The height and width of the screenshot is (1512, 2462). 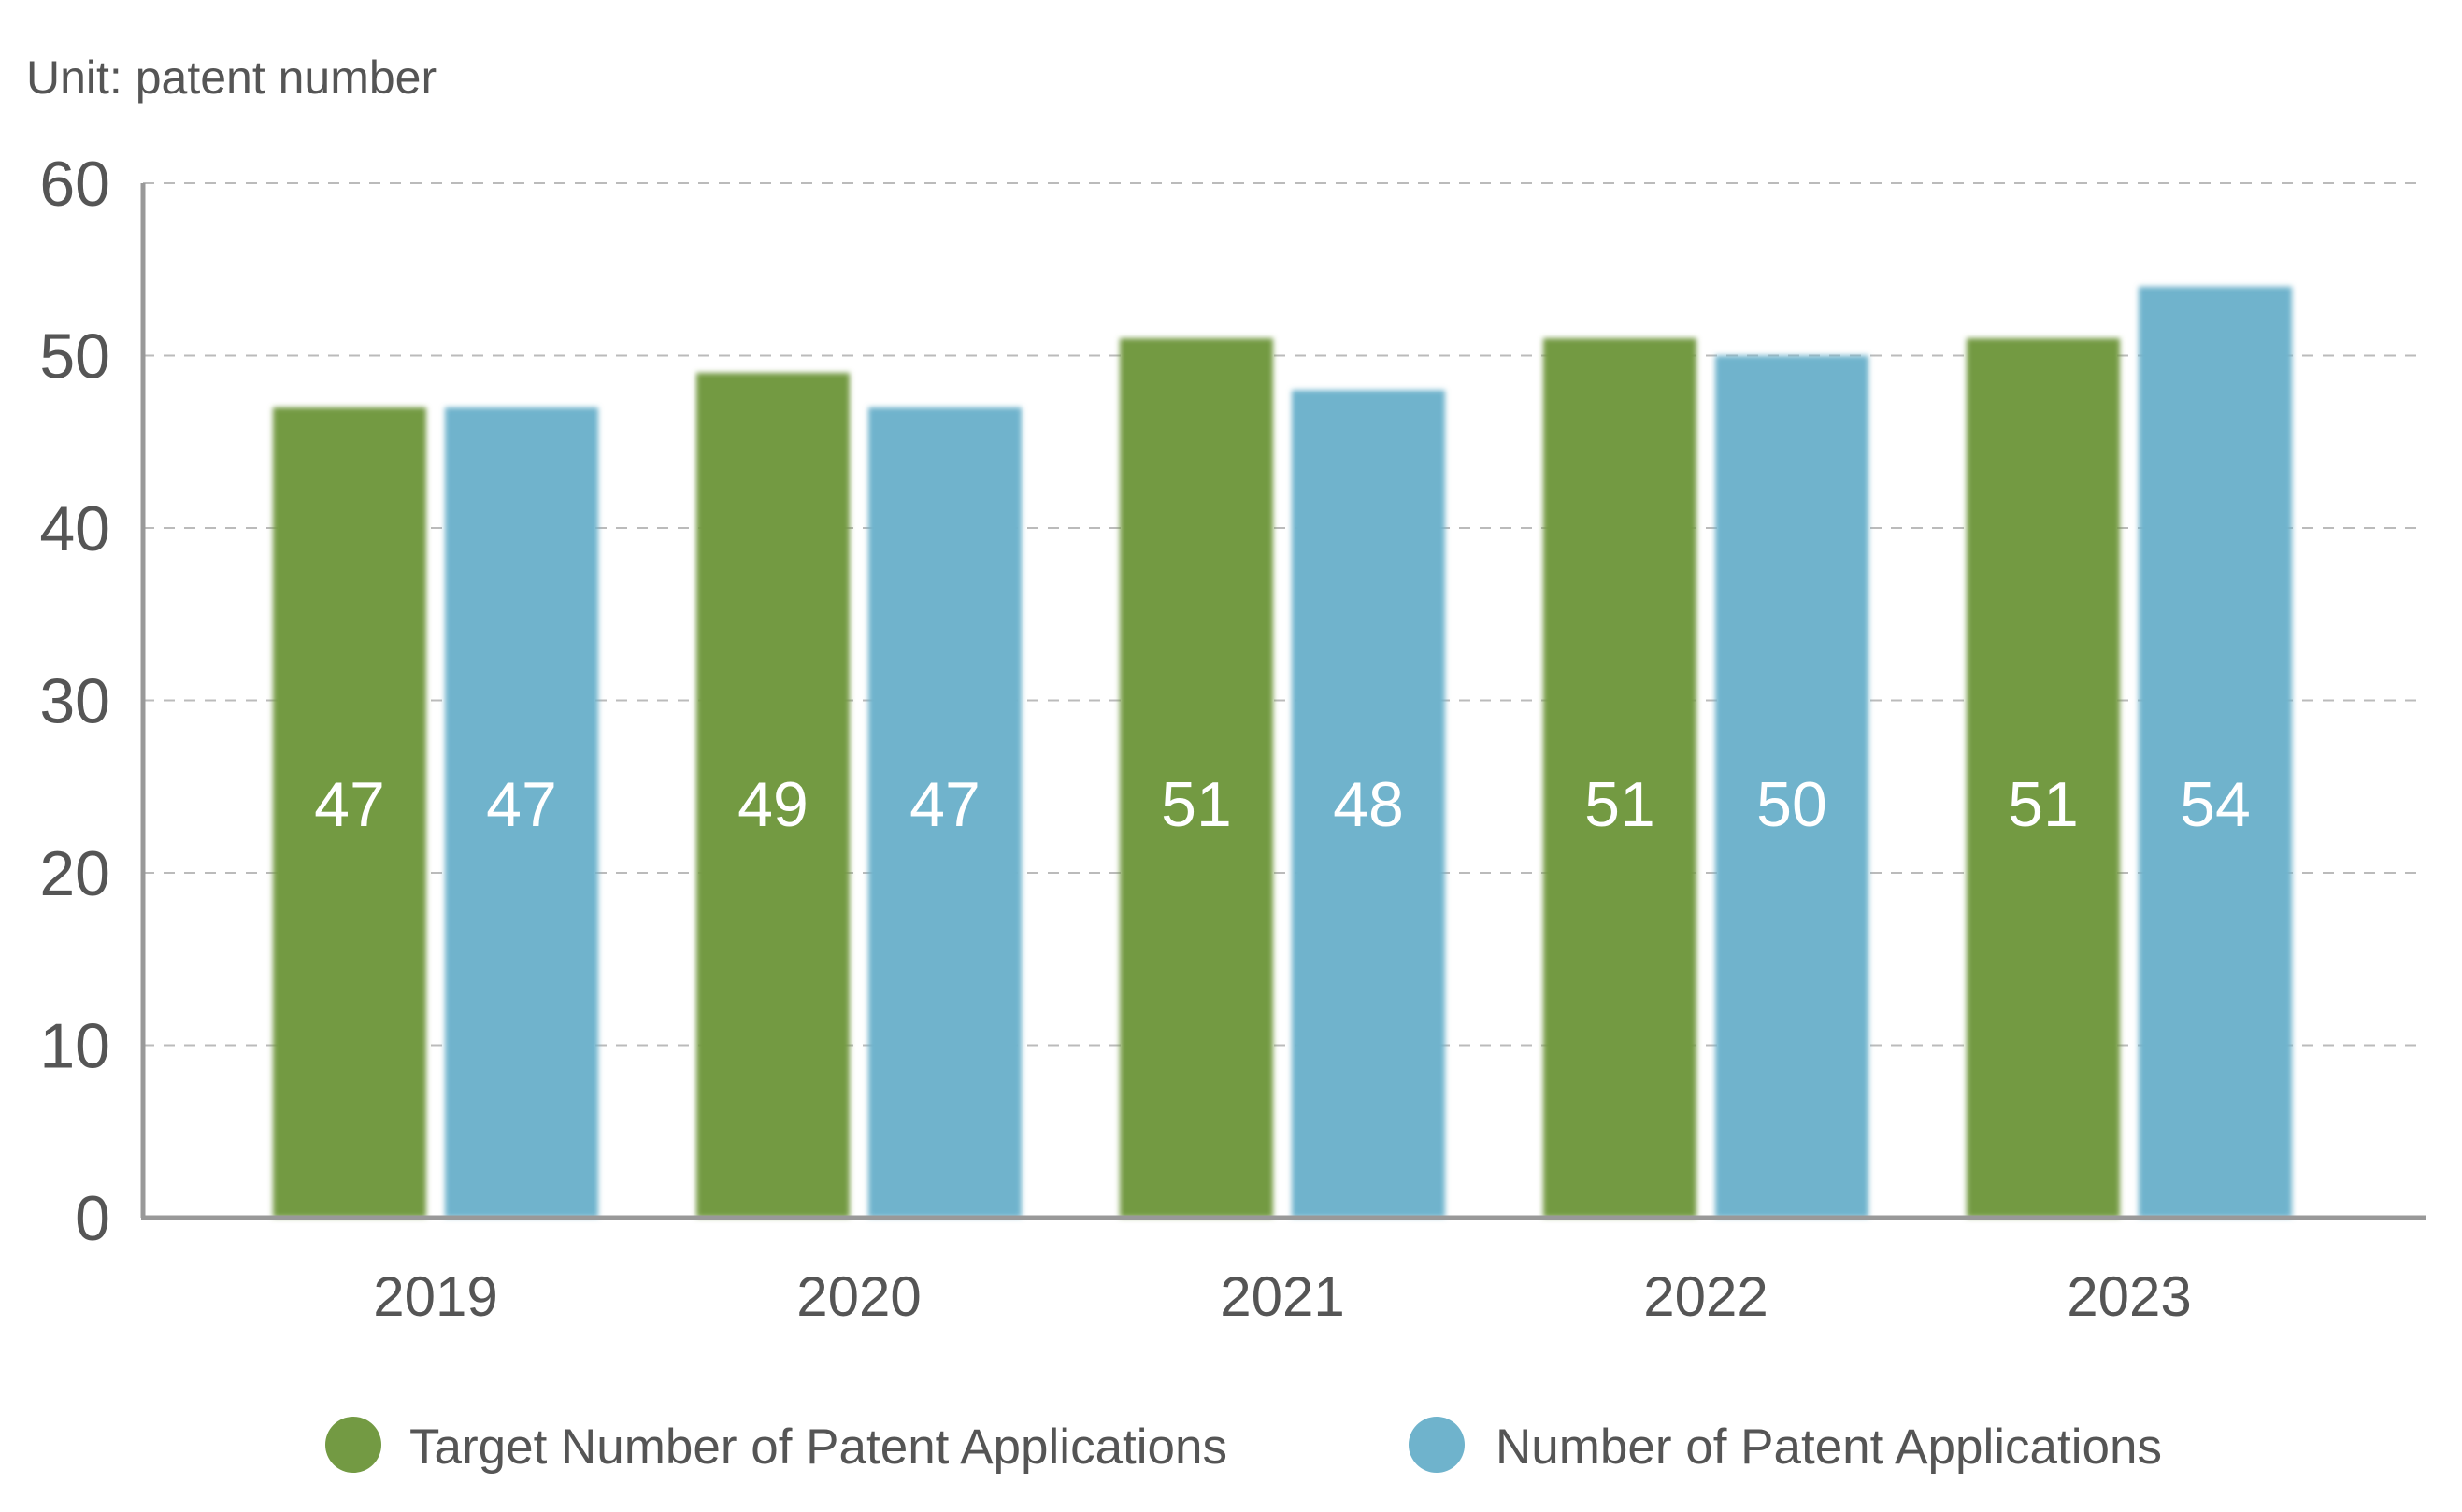 I want to click on data-label: 54, so click(x=2215, y=804).